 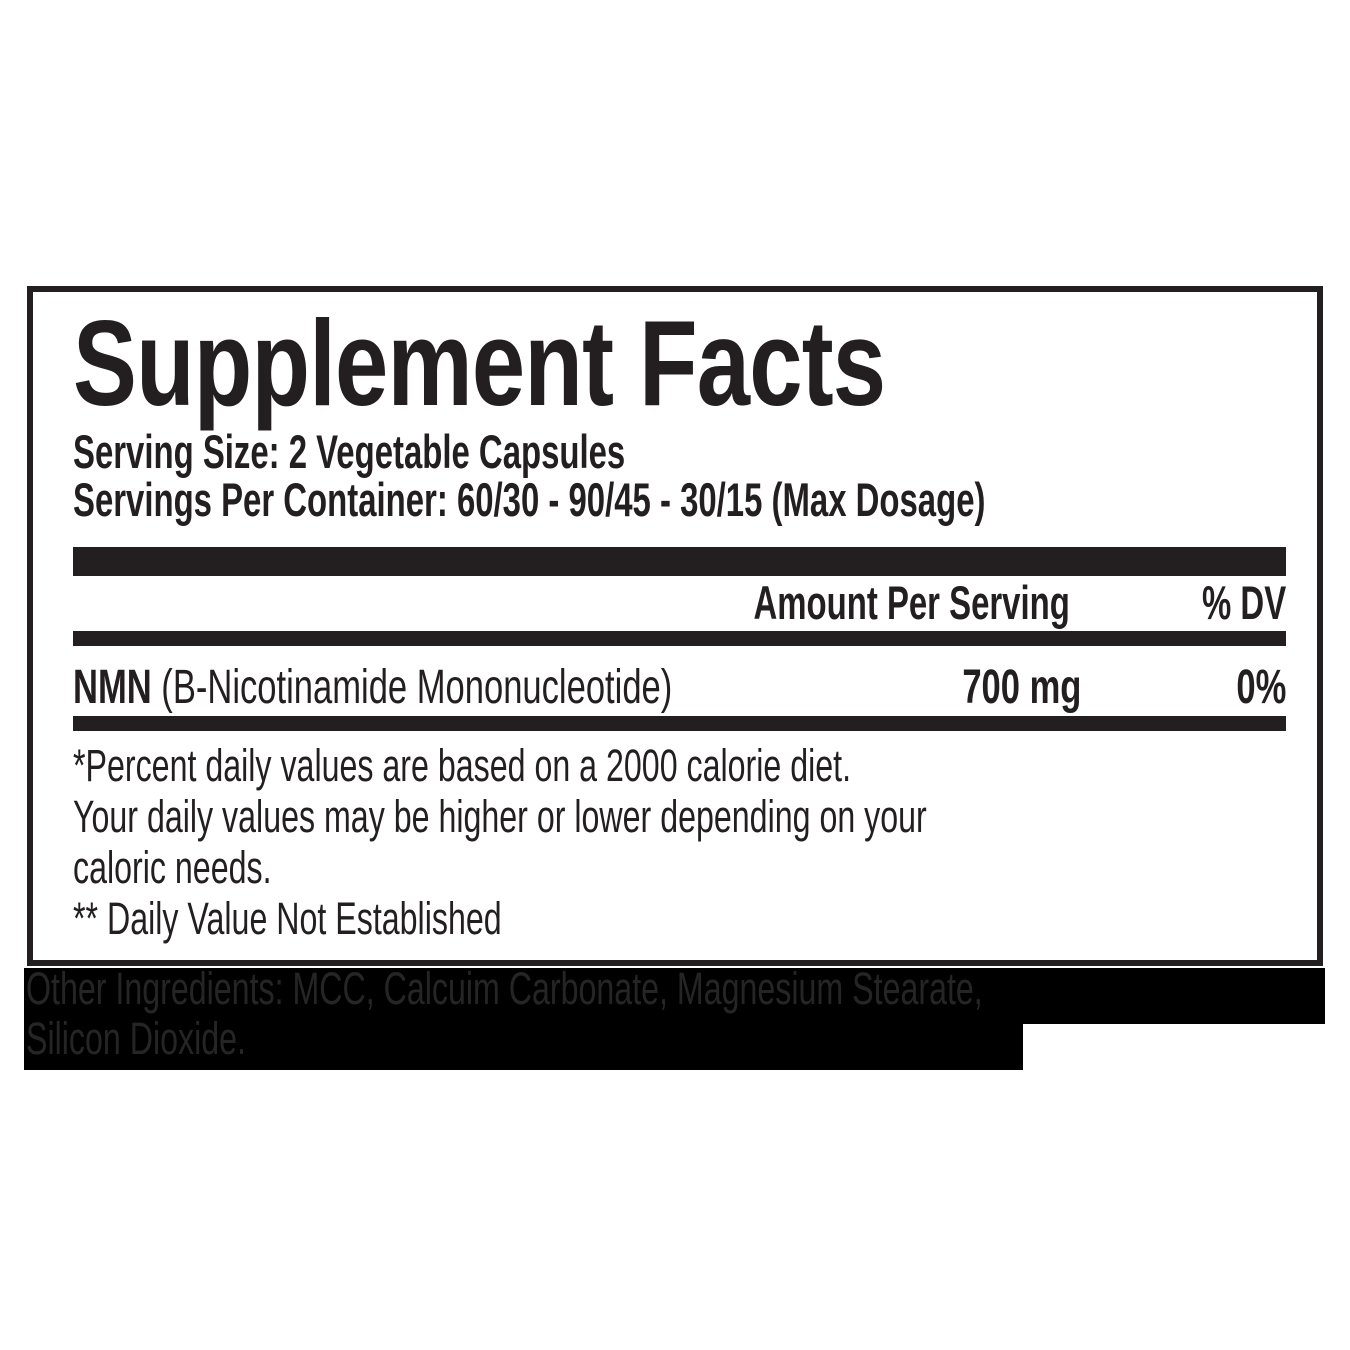 What do you see at coordinates (680, 867) in the screenshot?
I see `footnote-line: caloric needs.` at bounding box center [680, 867].